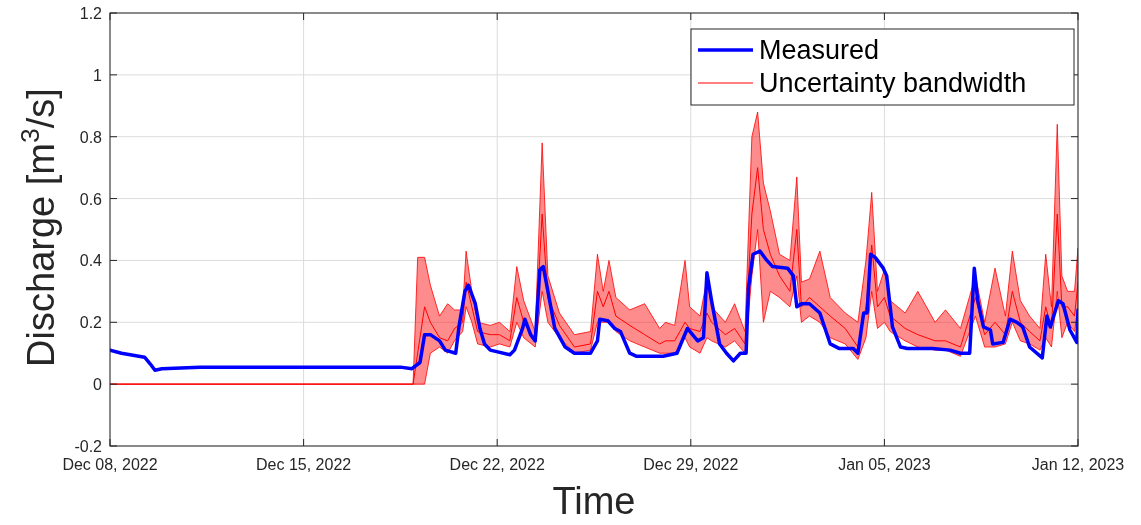 The height and width of the screenshot is (525, 1141). What do you see at coordinates (1078, 464) in the screenshot?
I see `x-tick-label: Jan 12, 2023` at bounding box center [1078, 464].